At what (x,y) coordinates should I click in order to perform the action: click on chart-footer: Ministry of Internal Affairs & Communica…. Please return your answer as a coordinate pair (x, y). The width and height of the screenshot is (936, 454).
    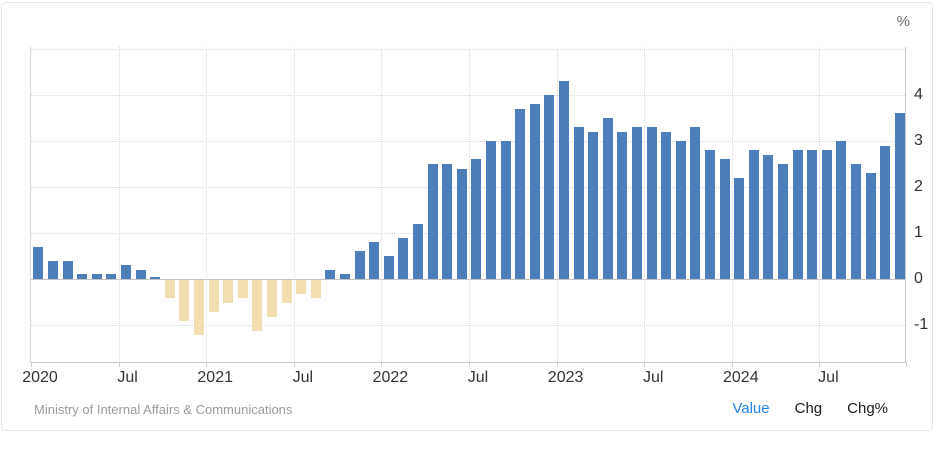
    Looking at the image, I should click on (467, 410).